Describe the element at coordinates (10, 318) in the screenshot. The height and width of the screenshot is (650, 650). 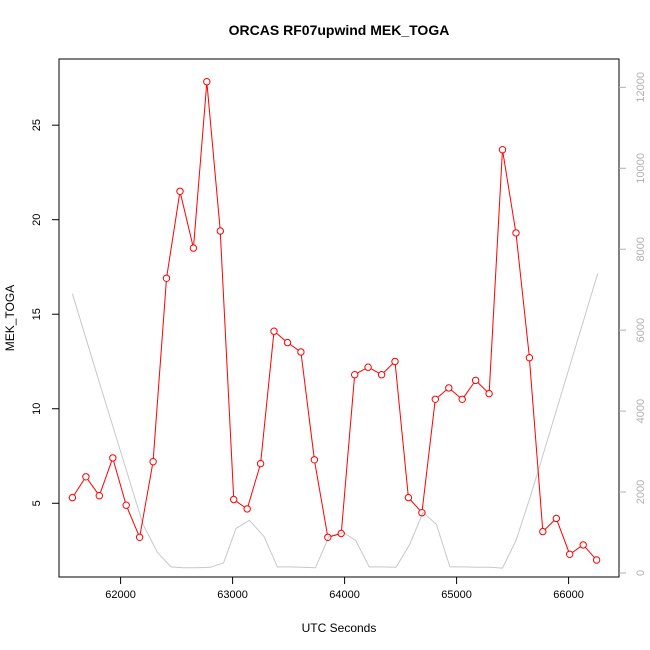
I see `y-axis-label: MEK_TOGA` at that location.